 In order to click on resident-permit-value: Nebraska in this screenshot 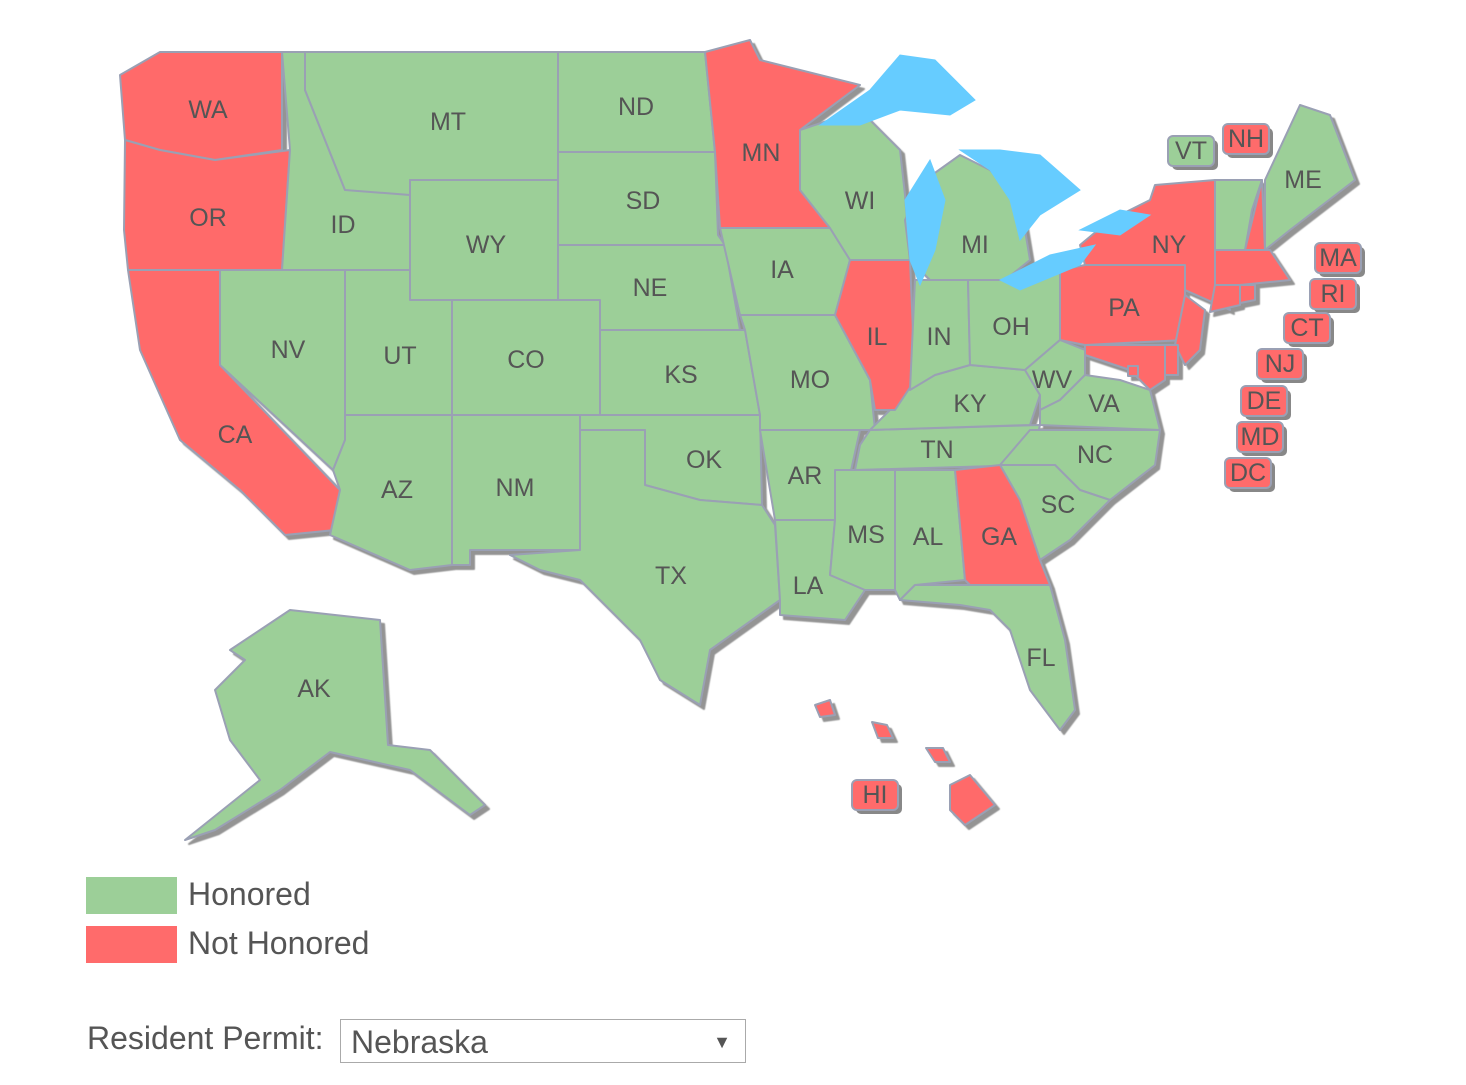, I will do `click(419, 1042)`.